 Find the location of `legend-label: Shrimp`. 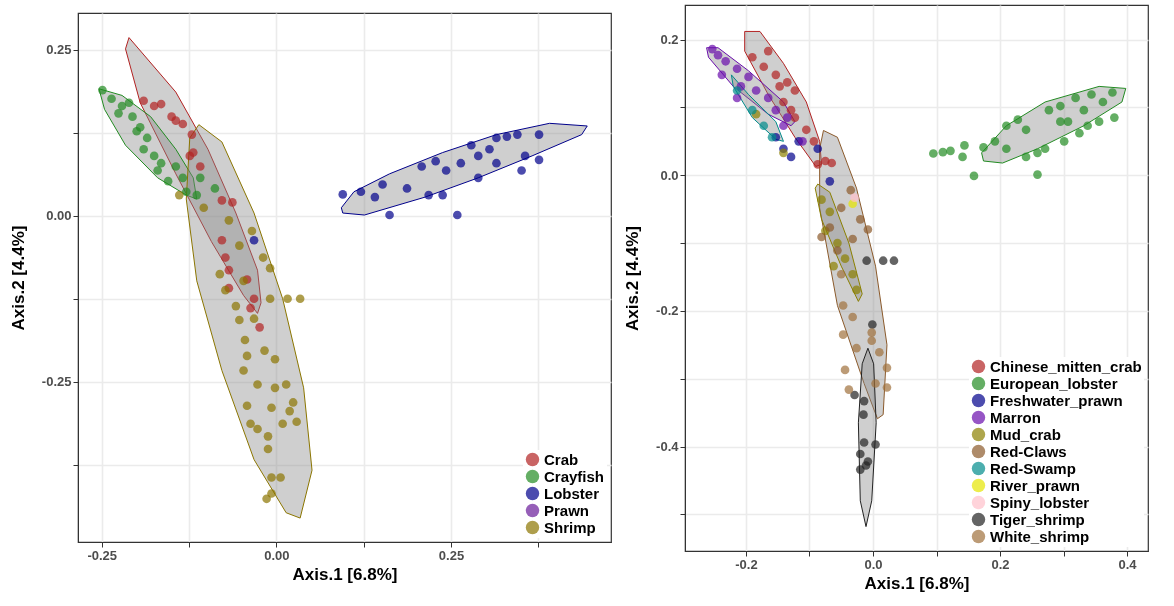

legend-label: Shrimp is located at coordinates (570, 527).